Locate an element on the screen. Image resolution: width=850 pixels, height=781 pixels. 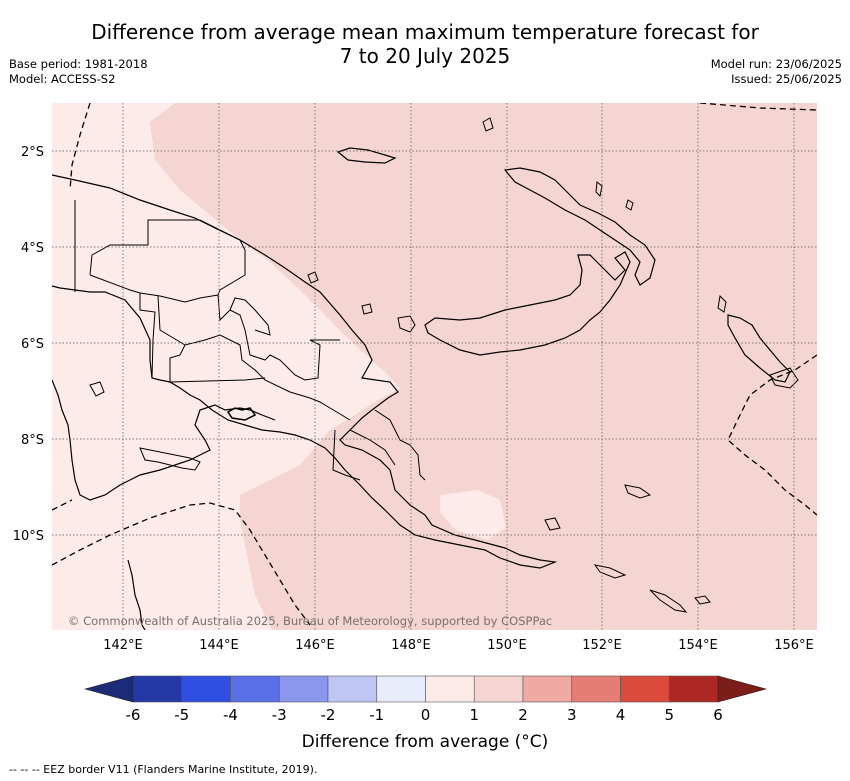
colorbar-tick-label: 0 is located at coordinates (426, 715).